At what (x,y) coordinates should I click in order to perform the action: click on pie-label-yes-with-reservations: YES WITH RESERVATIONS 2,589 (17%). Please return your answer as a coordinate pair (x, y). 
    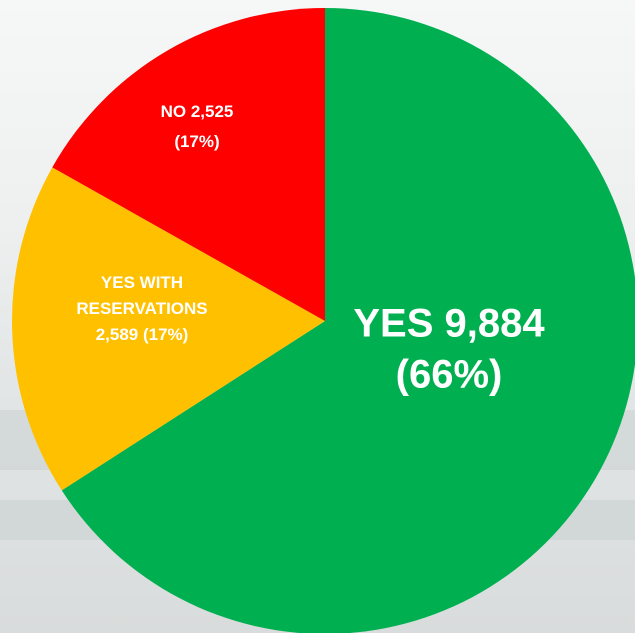
    Looking at the image, I should click on (141, 308).